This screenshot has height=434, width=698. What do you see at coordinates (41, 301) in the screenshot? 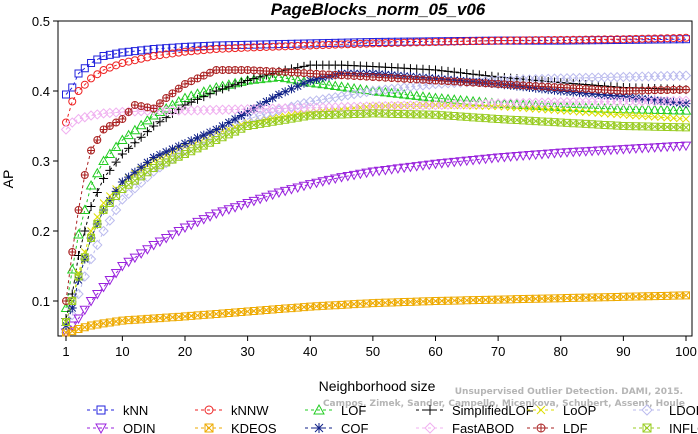
I see `y-tick-label: 0.1` at bounding box center [41, 301].